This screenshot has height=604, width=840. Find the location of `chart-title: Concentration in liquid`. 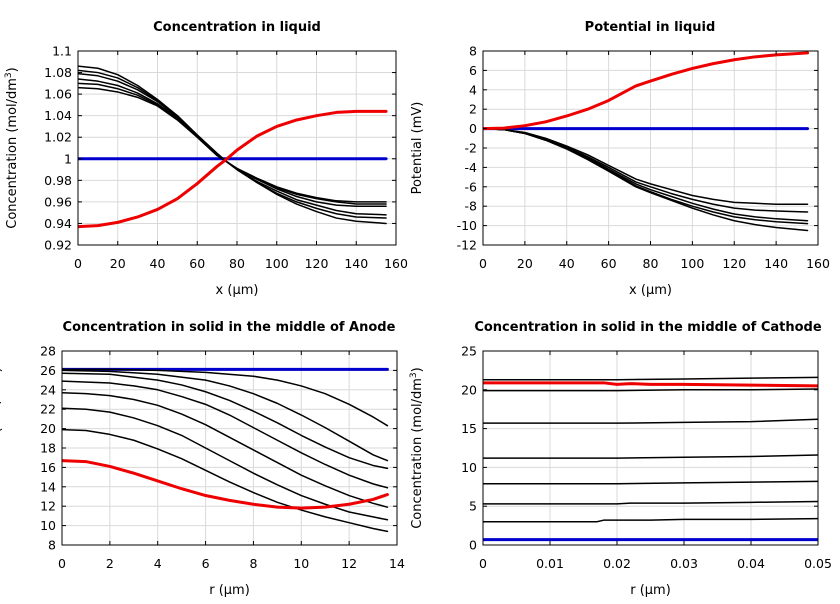

chart-title: Concentration in liquid is located at coordinates (237, 27).